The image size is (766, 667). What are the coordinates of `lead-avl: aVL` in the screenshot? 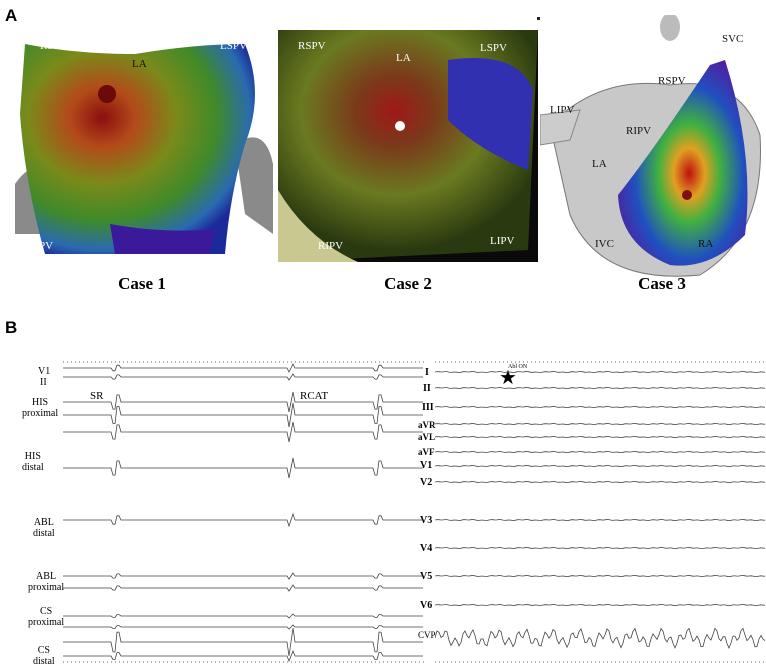 It's located at (427, 437).